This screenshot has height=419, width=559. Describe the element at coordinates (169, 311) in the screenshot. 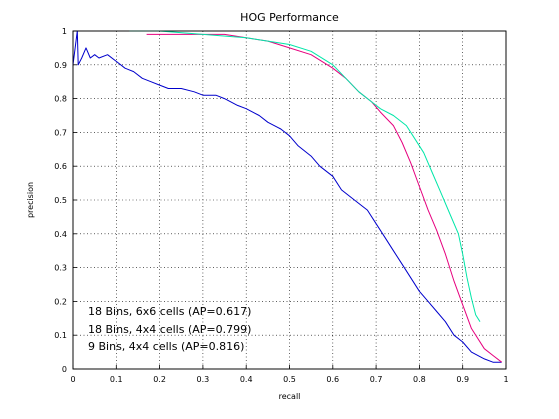

I see `legend-entry-1: 18 Bins, 6x6 cells (AP=0.617)` at that location.